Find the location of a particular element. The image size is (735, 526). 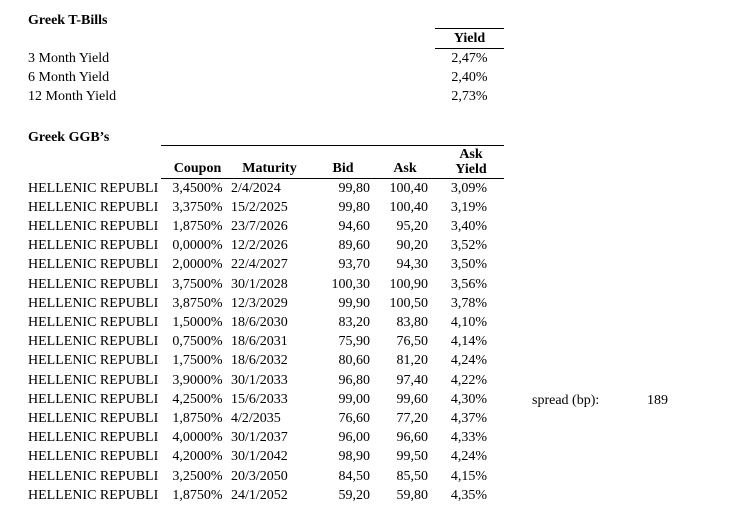

bid-cell: 80,60 is located at coordinates (354, 361).